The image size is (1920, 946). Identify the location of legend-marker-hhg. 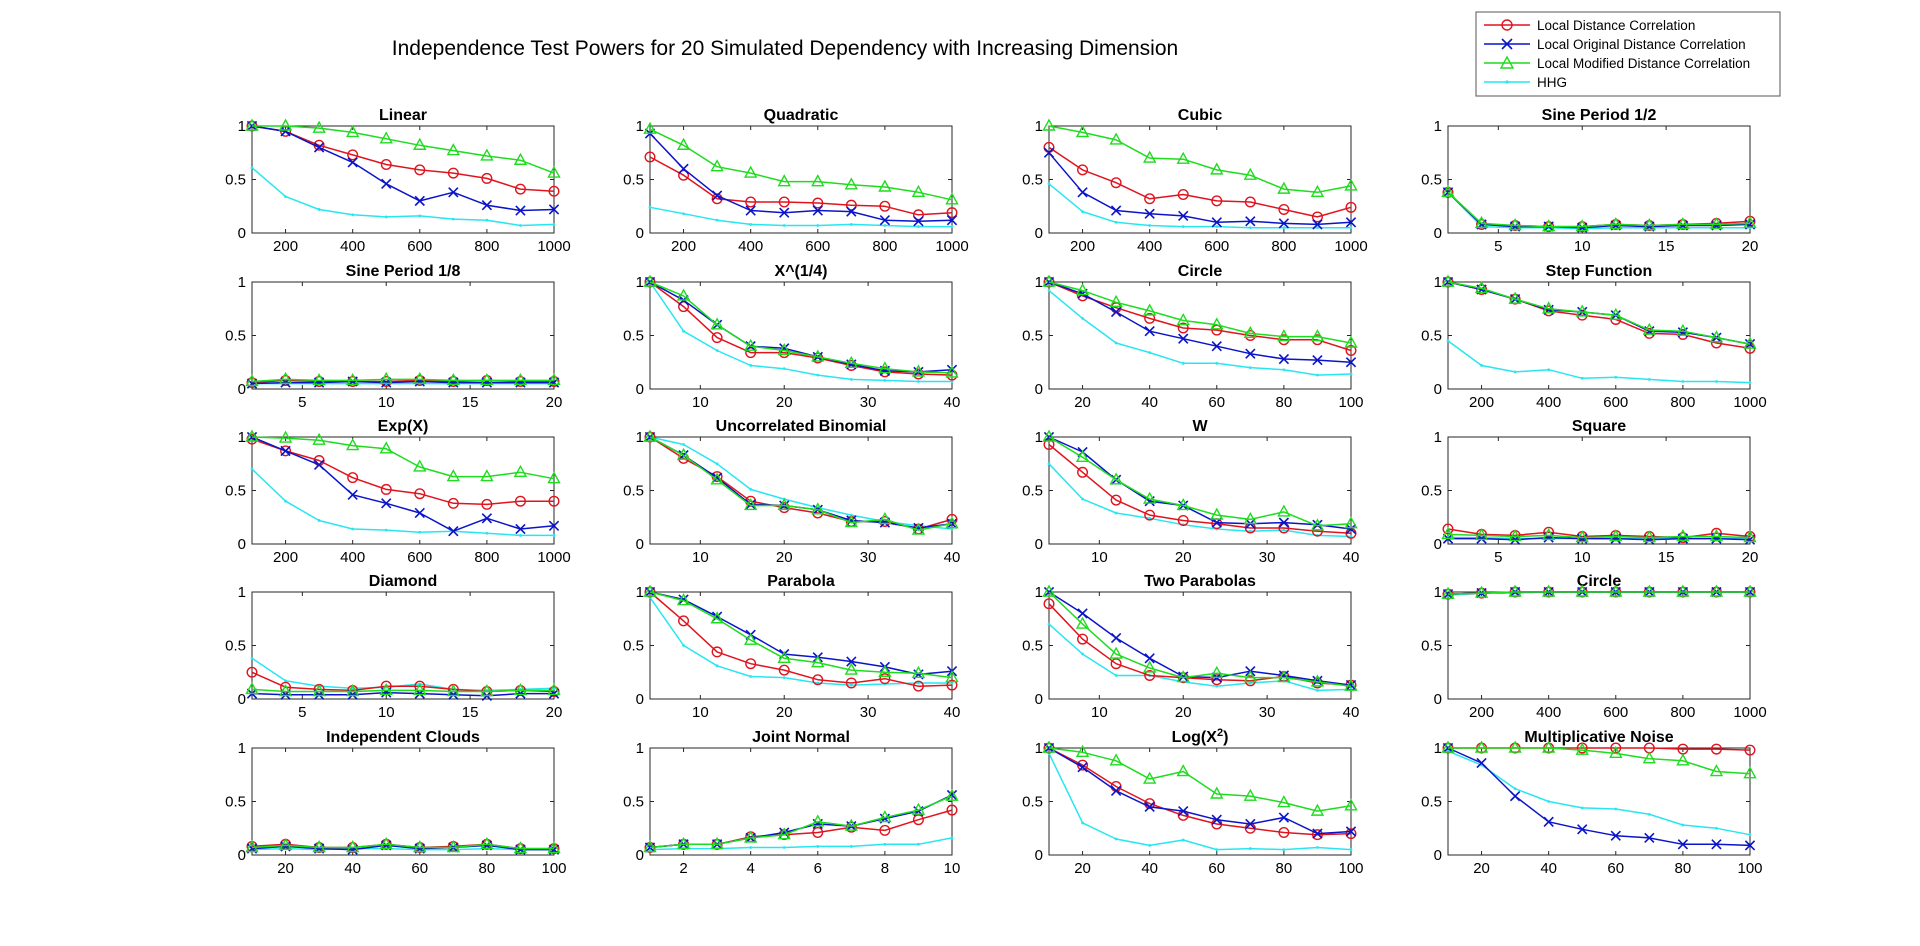
(1507, 82).